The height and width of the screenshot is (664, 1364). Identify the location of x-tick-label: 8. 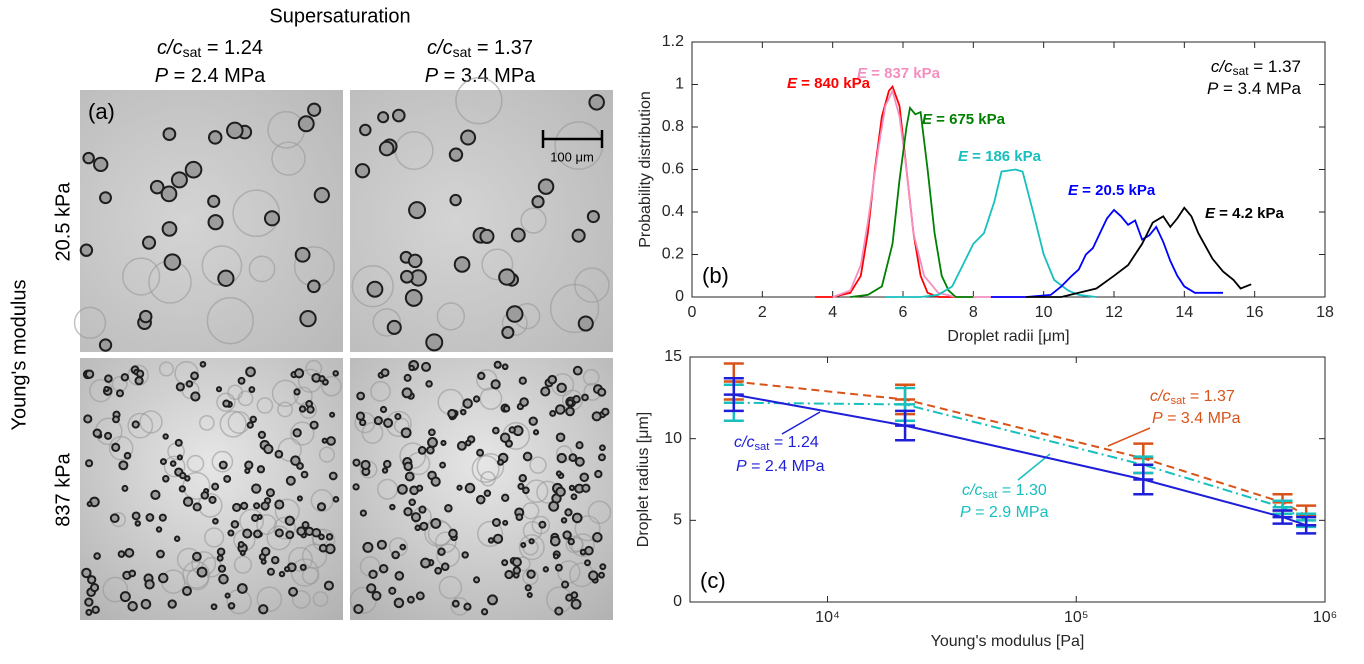
(973, 312).